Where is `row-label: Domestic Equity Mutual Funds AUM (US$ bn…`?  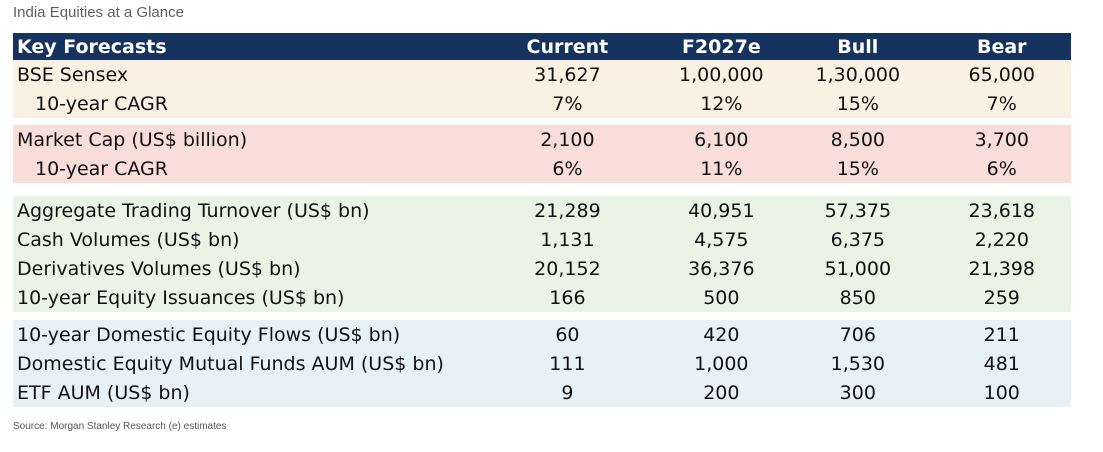
row-label: Domestic Equity Mutual Funds AUM (US$ bn… is located at coordinates (230, 363).